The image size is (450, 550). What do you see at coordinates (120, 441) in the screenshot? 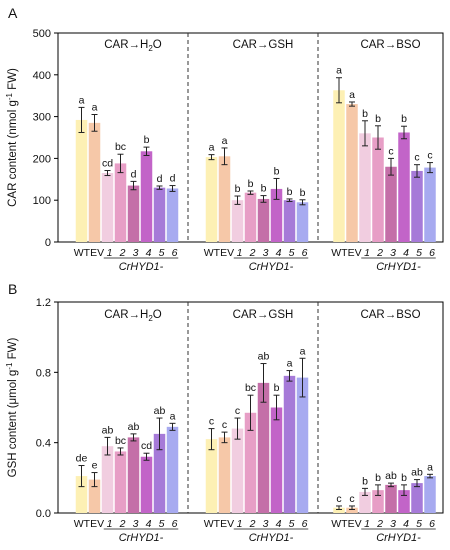
I see `significance-label: bc` at bounding box center [120, 441].